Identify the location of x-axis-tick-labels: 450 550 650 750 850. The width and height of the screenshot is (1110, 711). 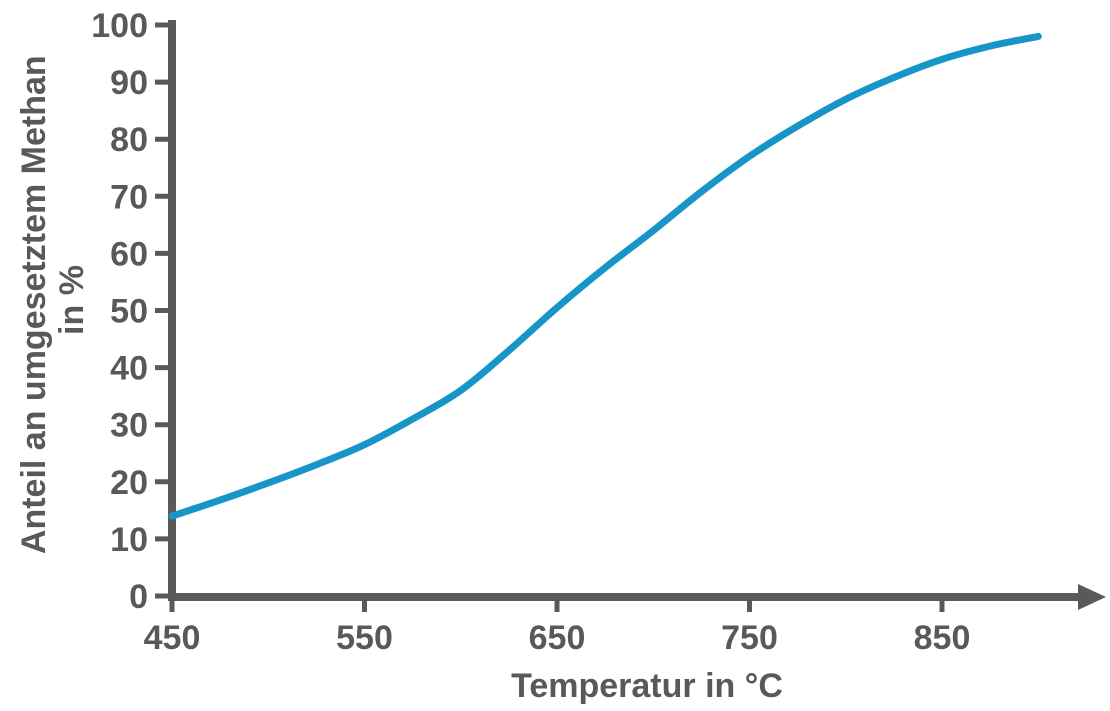
(557, 638).